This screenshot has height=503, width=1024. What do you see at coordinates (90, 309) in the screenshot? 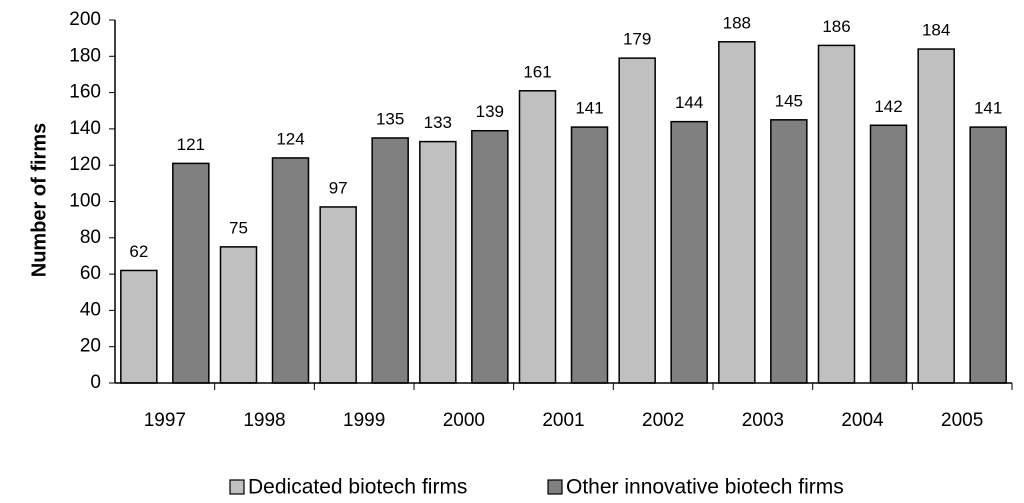
I see `y-tick-label: 40` at bounding box center [90, 309].